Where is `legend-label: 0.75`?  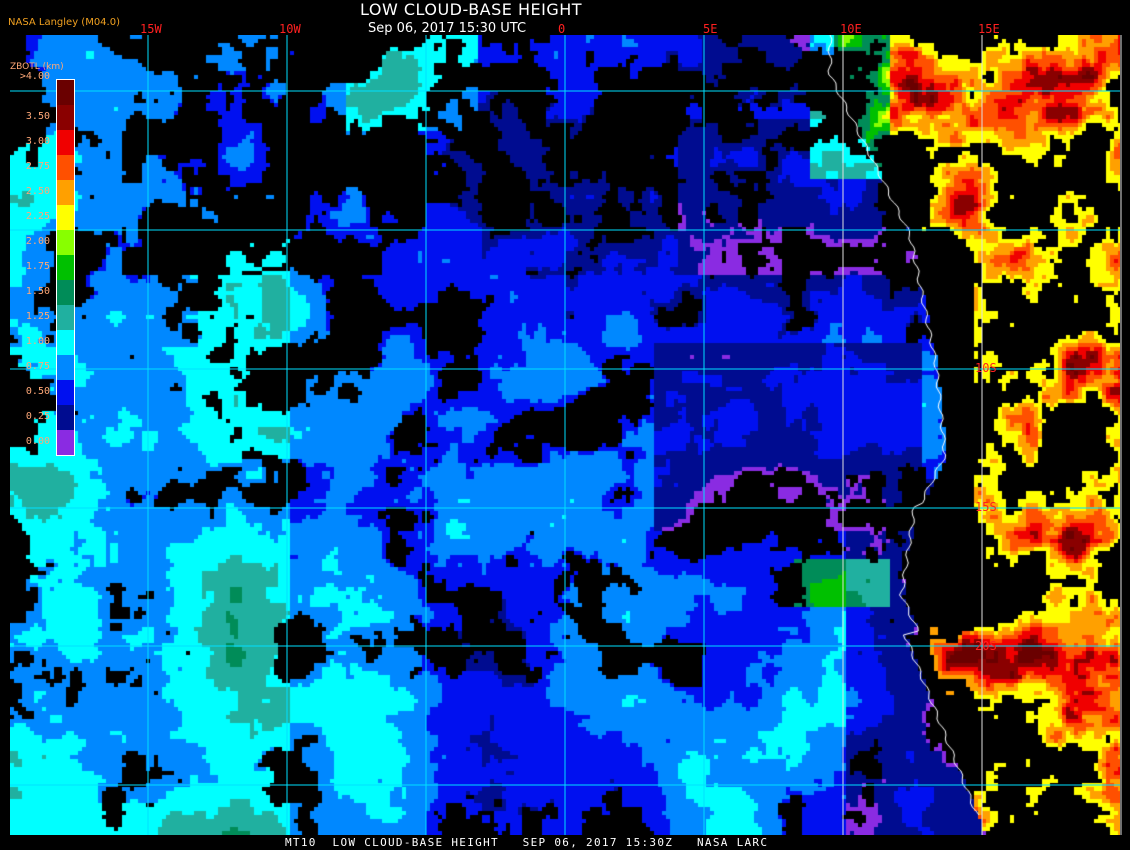 legend-label: 0.75 is located at coordinates (37, 366).